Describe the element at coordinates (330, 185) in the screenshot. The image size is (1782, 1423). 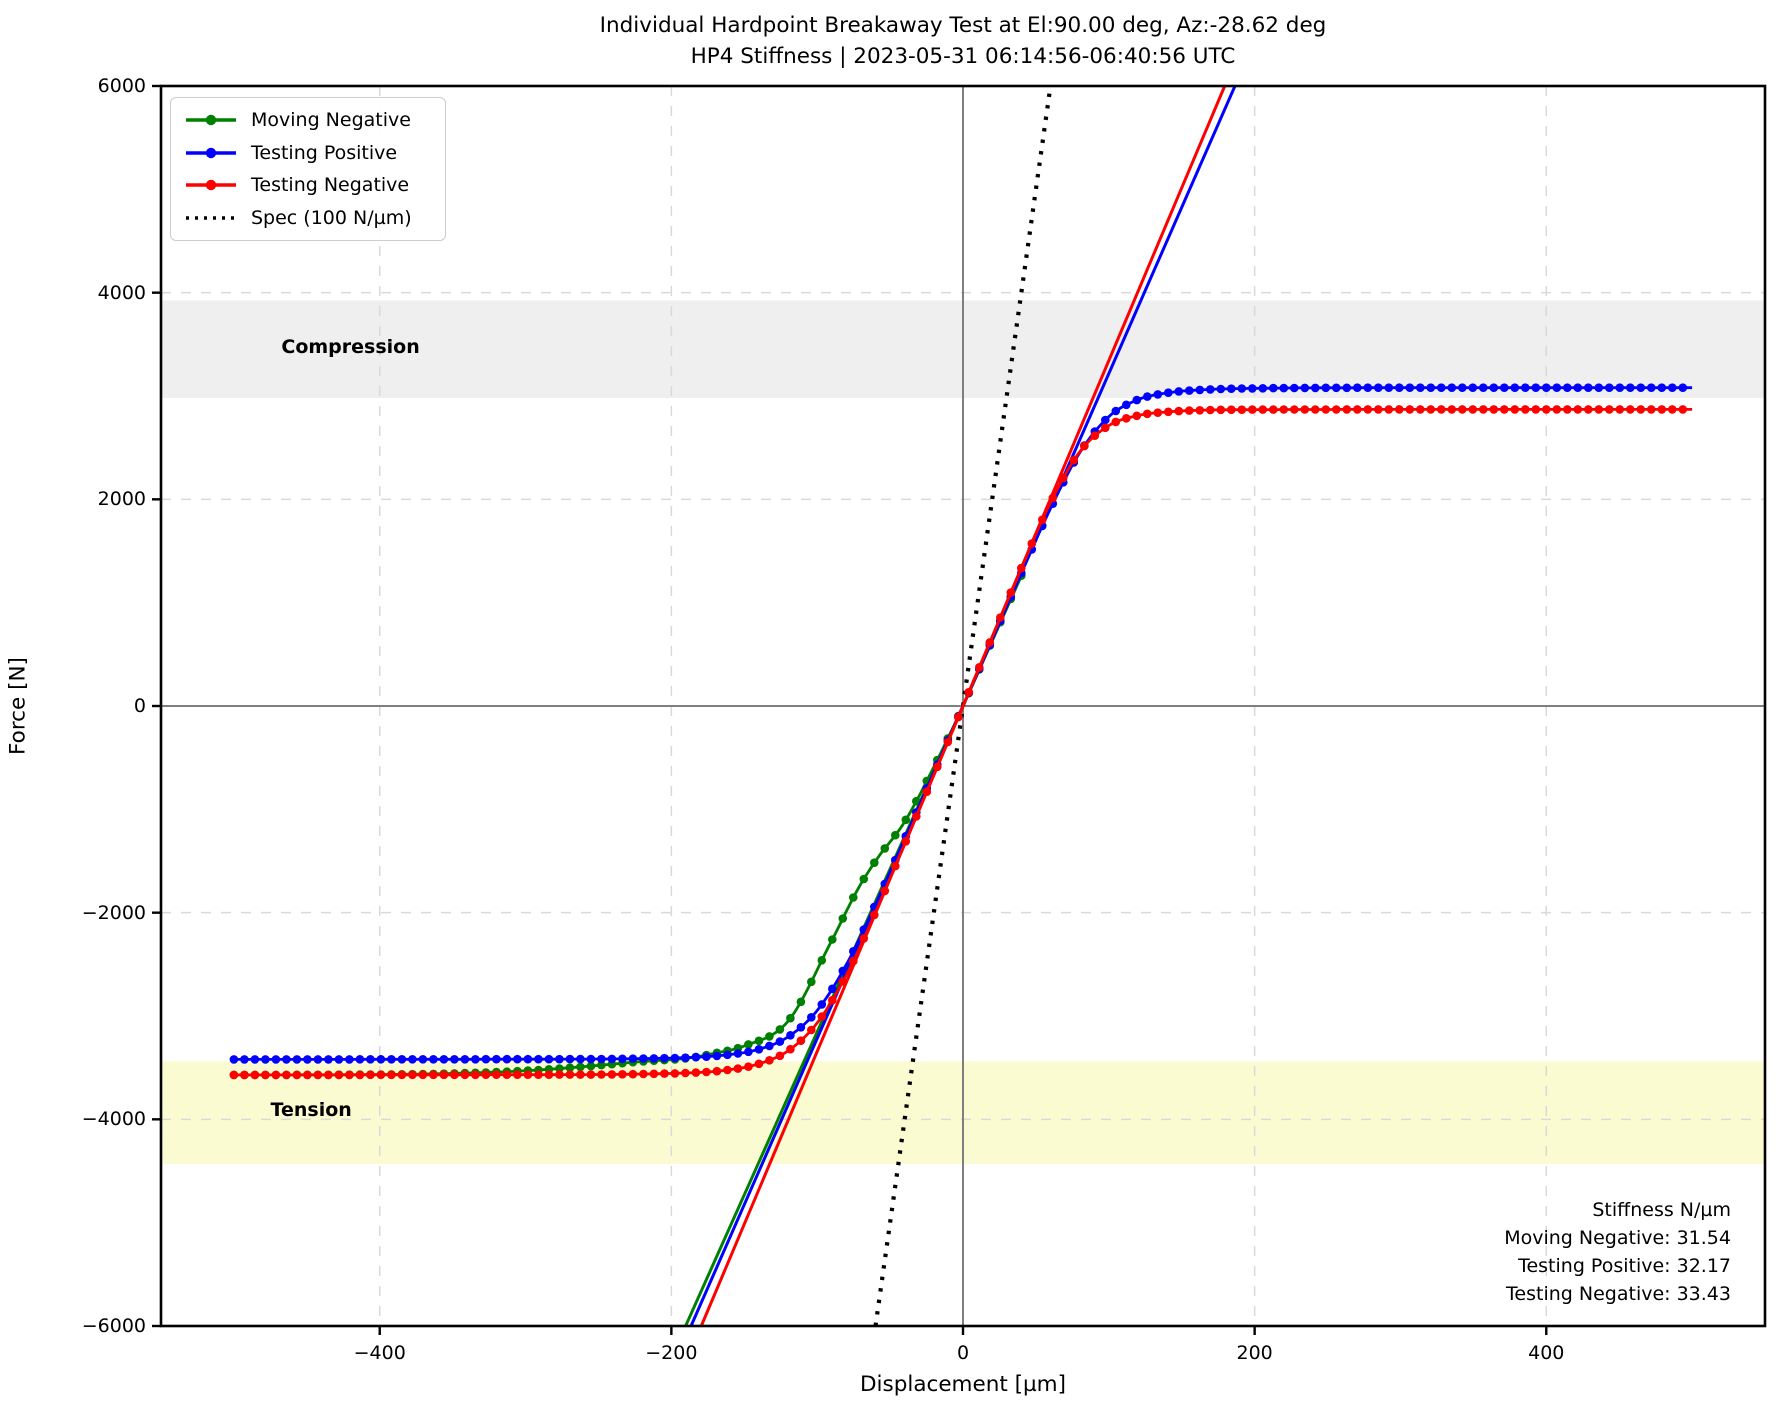
I see `legend-label: Testing Negative` at that location.